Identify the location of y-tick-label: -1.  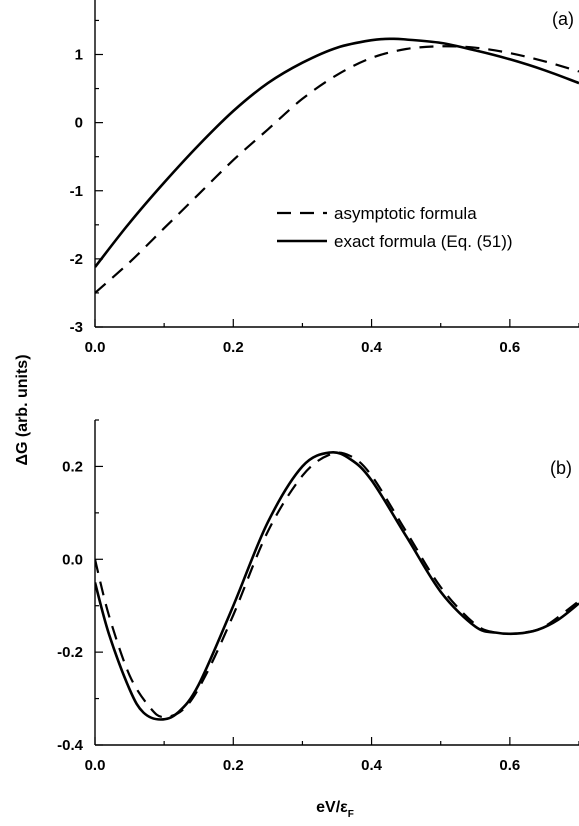
(76, 191).